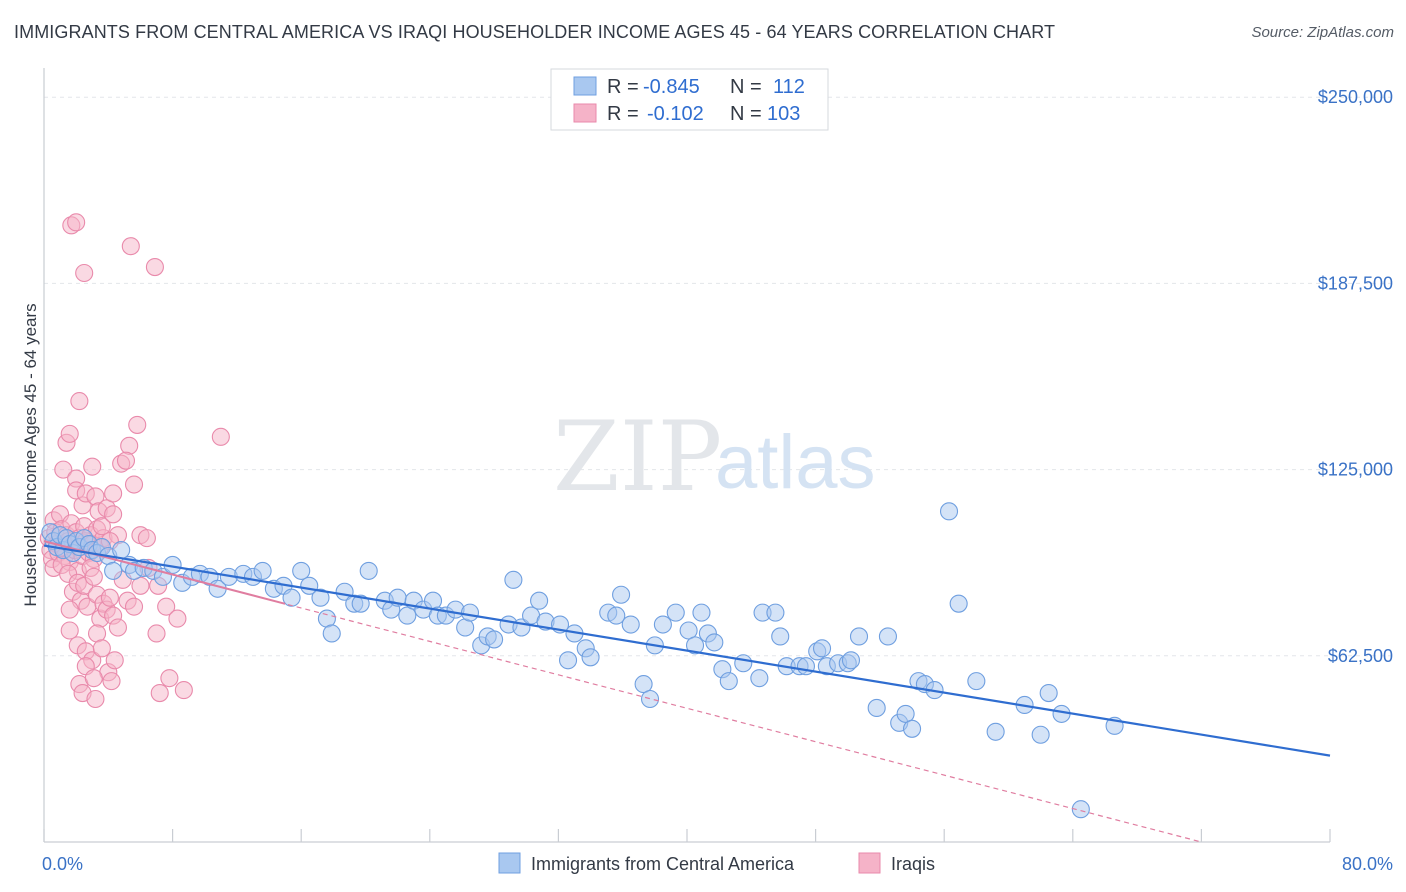  Describe the element at coordinates (1355, 470) in the screenshot. I see `y-tick-label: $125,000` at that location.